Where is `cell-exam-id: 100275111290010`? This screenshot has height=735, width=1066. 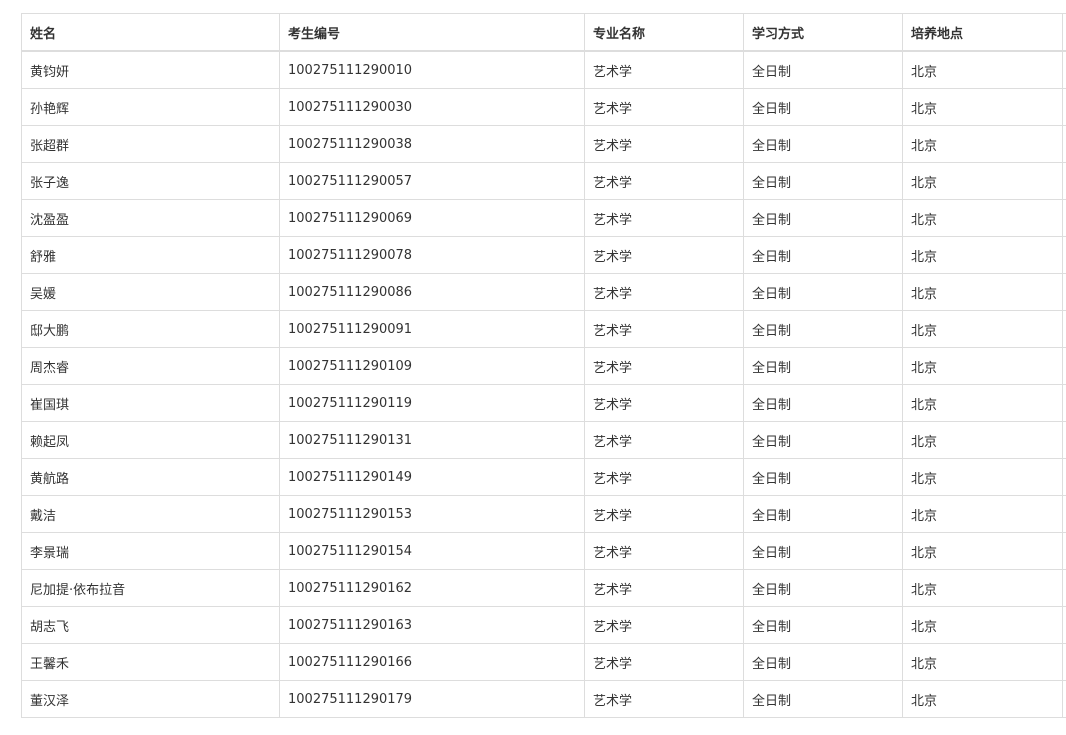 cell-exam-id: 100275111290010 is located at coordinates (432, 69).